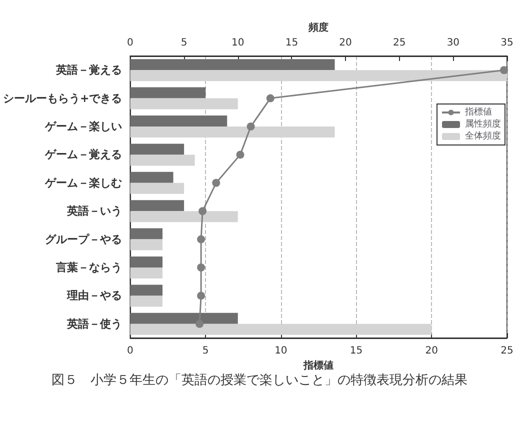 Image resolution: width=519 pixels, height=434 pixels. I want to click on x2-tick-label: 30, so click(453, 43).